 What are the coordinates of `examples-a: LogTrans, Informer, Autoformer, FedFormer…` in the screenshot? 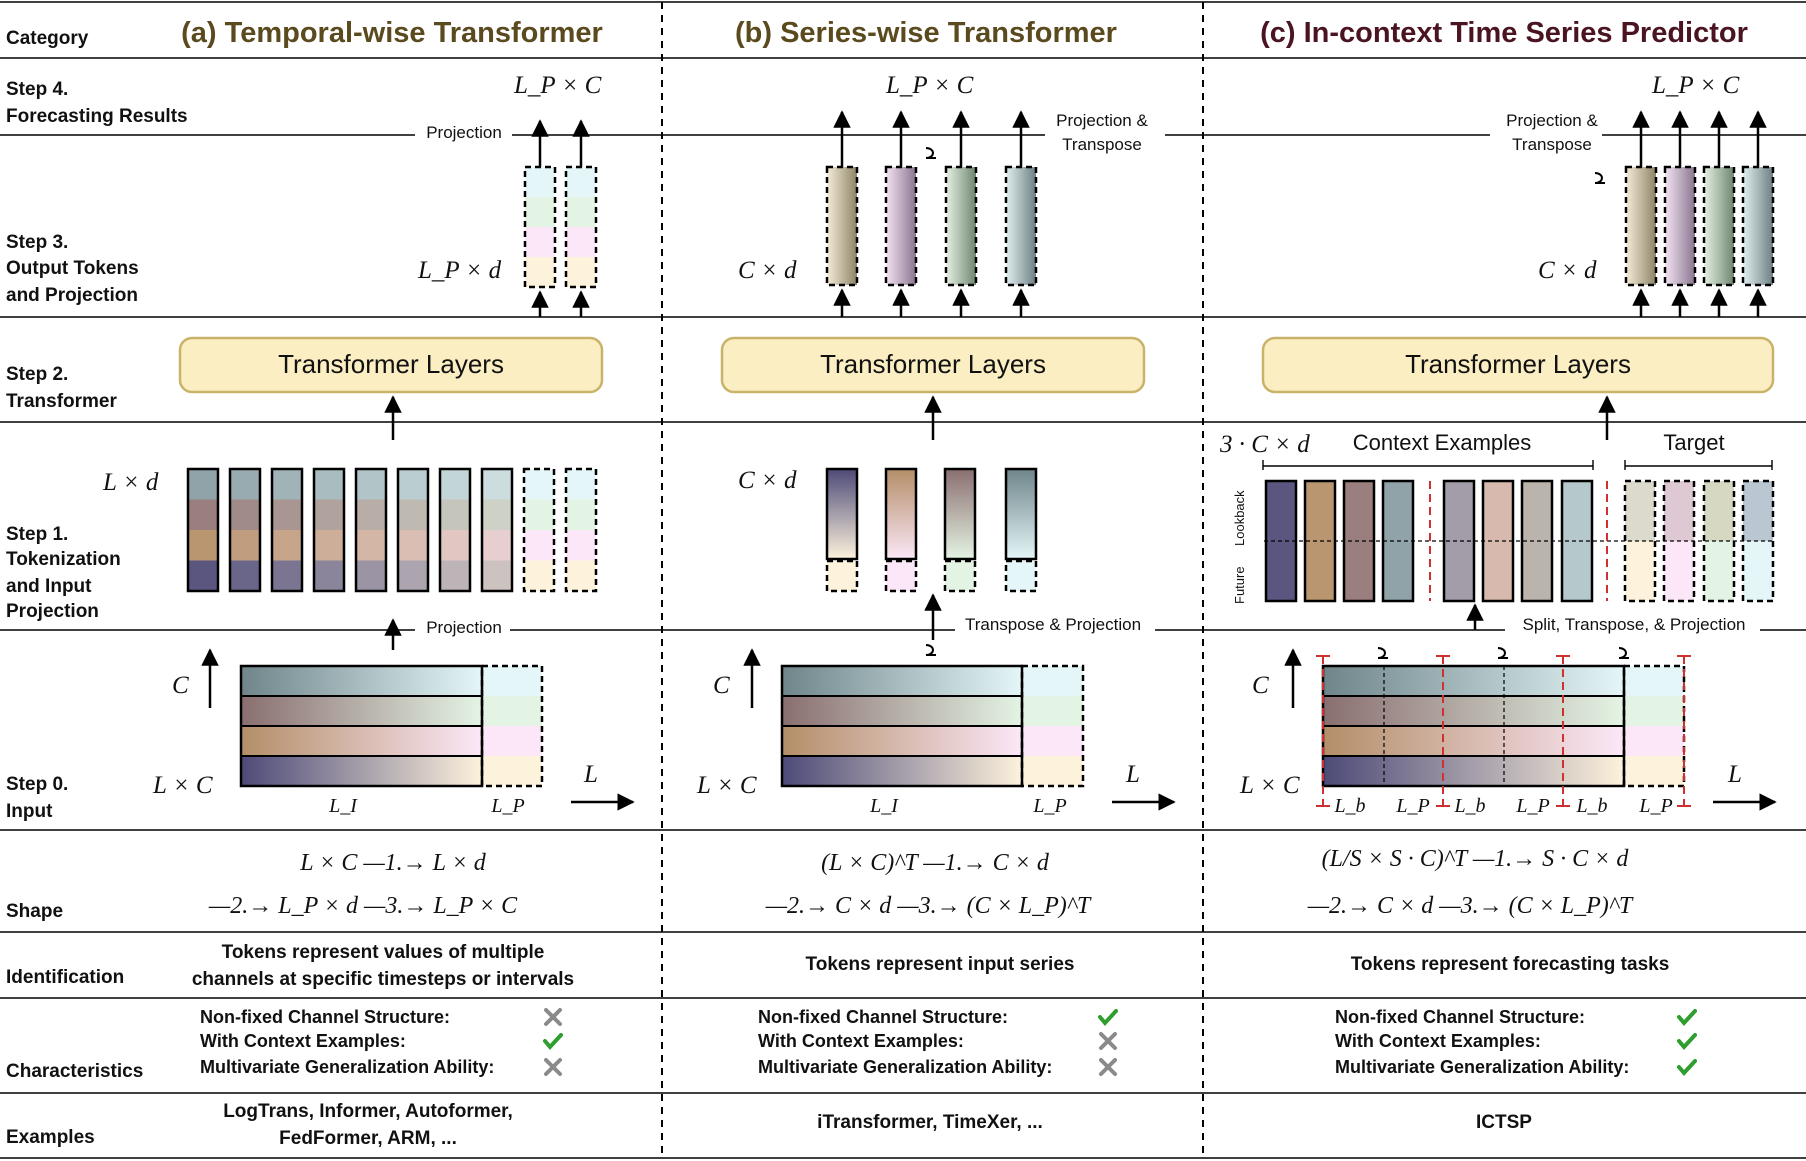 It's located at (368, 1125).